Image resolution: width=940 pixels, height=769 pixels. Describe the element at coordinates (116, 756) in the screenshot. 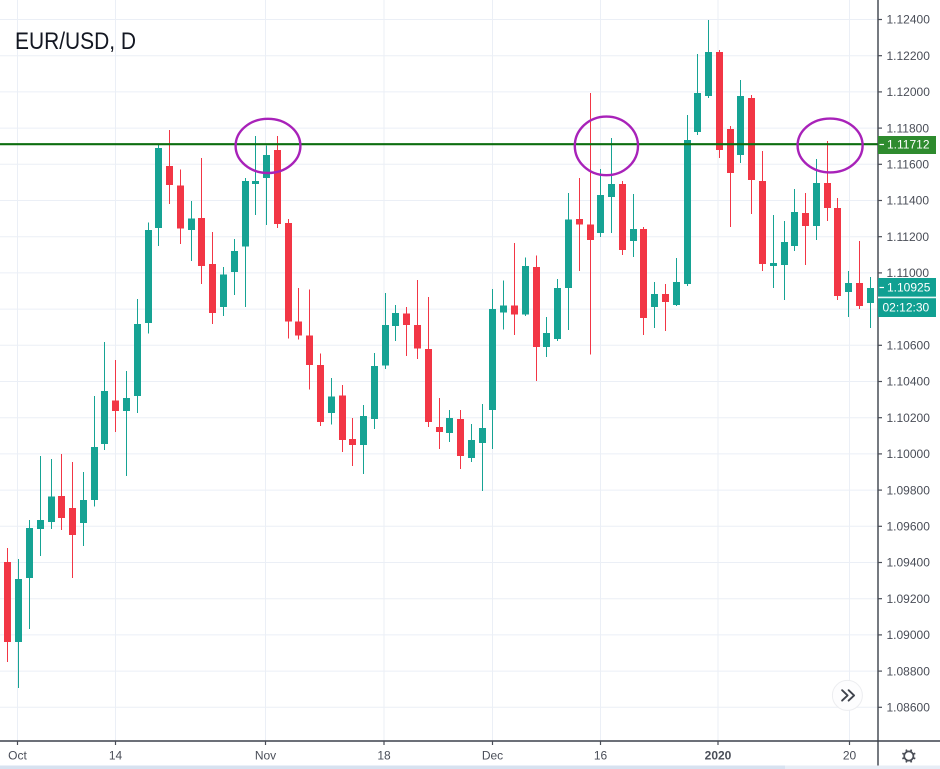

I see `svg-text: 14` at that location.